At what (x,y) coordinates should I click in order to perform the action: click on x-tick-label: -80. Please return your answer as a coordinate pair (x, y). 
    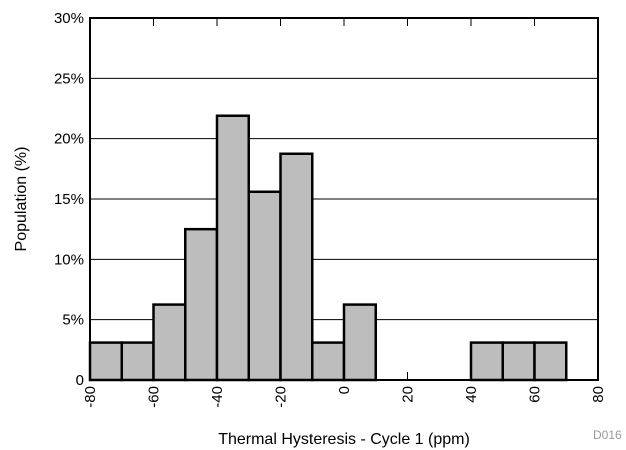
    Looking at the image, I should click on (90, 397).